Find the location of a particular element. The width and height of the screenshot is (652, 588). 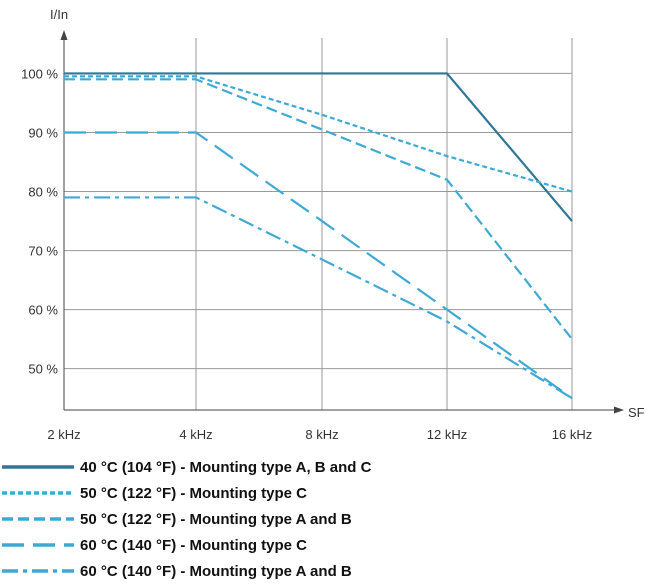

y-tick-label: 50 % is located at coordinates (43, 369).